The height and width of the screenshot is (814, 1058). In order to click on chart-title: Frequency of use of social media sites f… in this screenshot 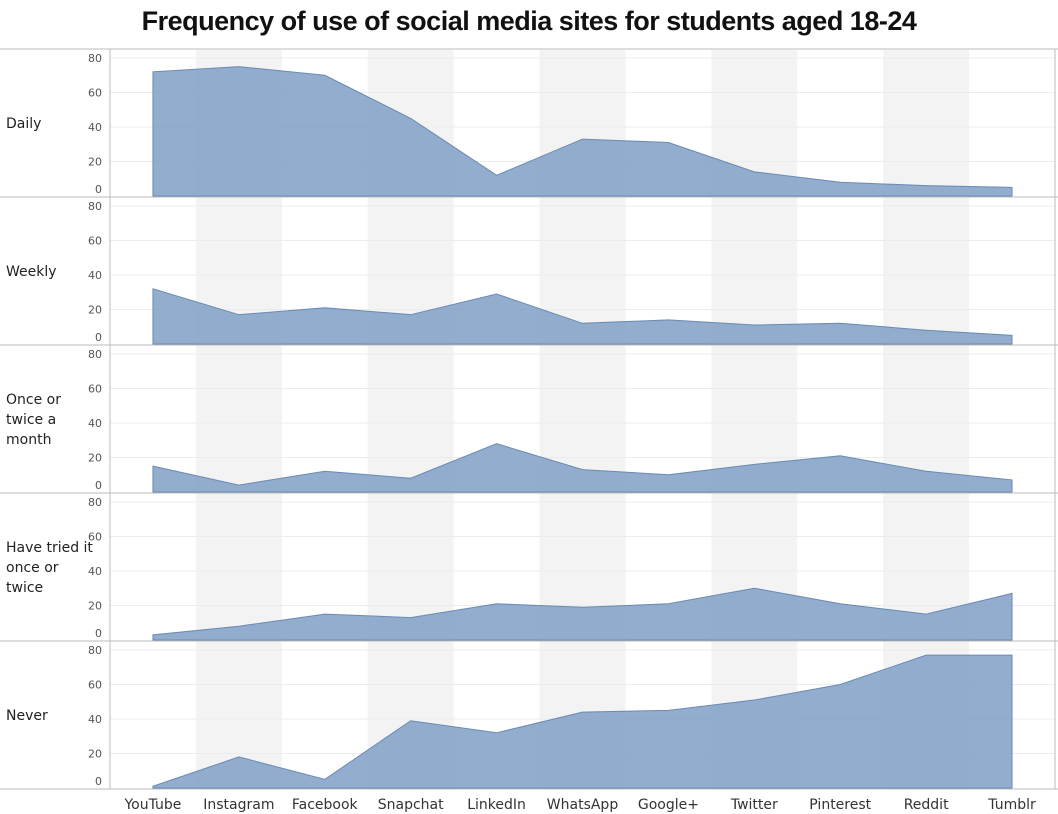, I will do `click(529, 21)`.